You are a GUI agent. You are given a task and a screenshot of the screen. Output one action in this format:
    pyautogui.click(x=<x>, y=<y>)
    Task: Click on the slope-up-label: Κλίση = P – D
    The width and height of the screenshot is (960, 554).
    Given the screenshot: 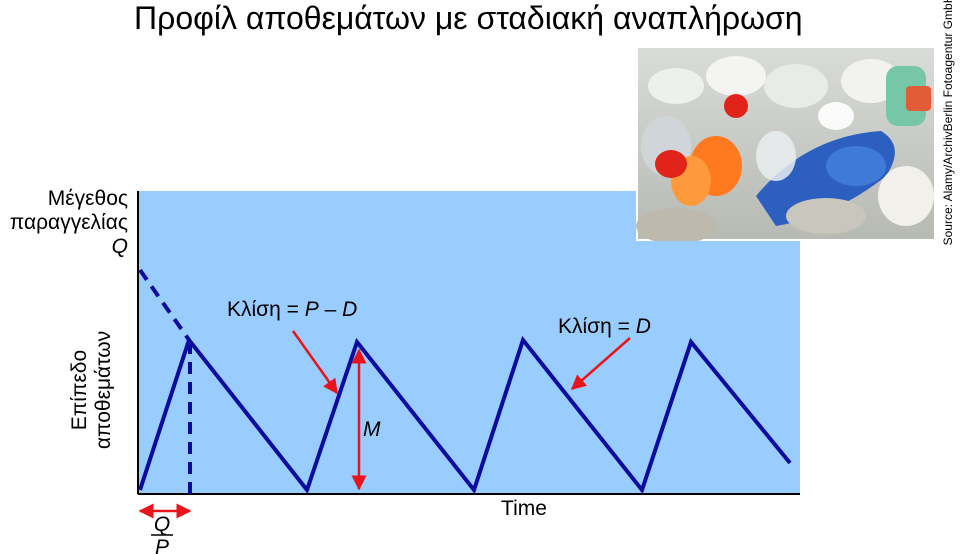 What is the action you would take?
    pyautogui.click(x=292, y=309)
    